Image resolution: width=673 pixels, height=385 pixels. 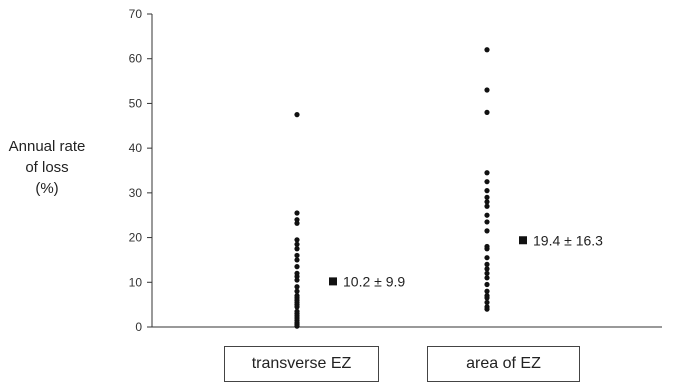 What do you see at coordinates (301, 364) in the screenshot?
I see `category-label-transverse-ez: transverse EZ` at bounding box center [301, 364].